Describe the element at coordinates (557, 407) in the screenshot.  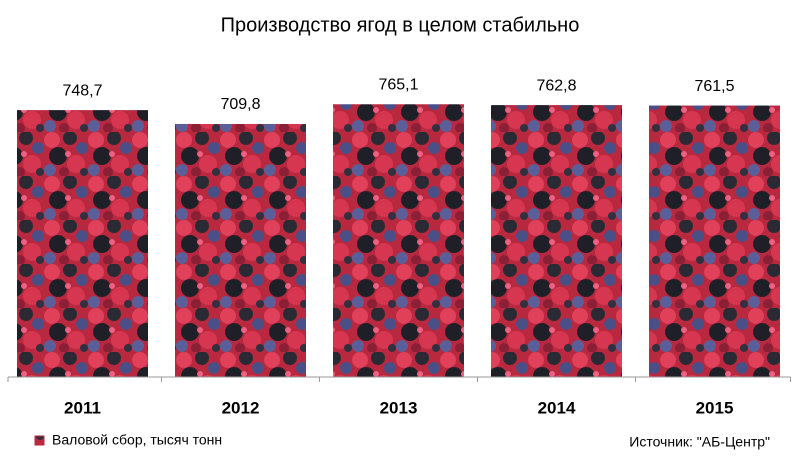
I see `x-tick-label: 2014` at that location.